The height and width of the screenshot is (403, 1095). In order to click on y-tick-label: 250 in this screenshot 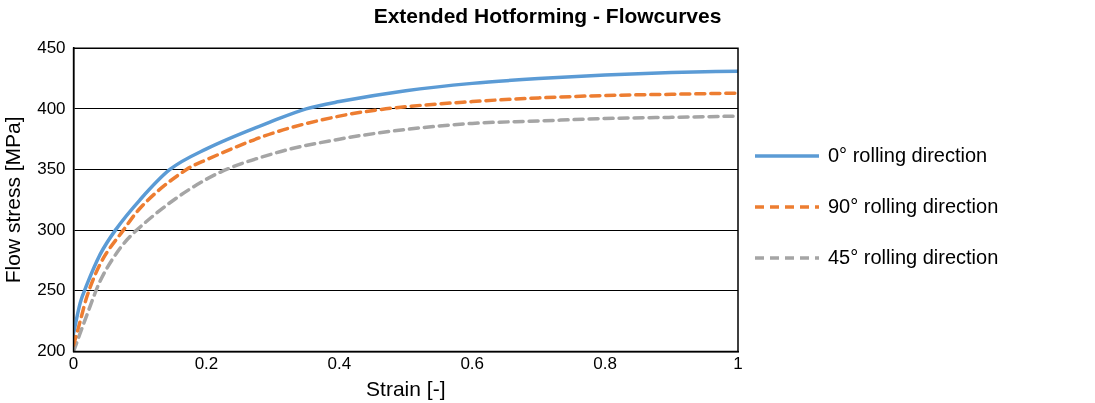, I will do `click(51, 290)`.